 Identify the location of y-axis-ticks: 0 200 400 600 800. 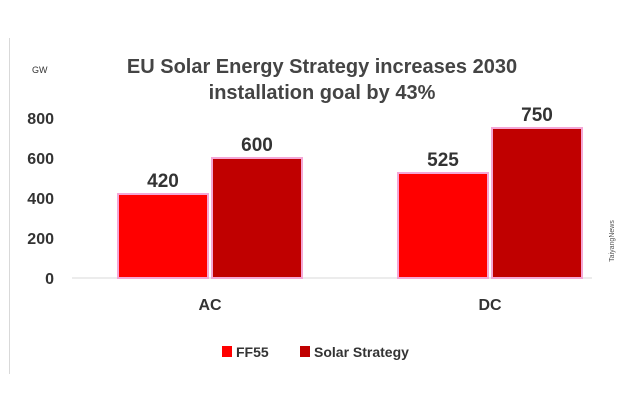
(40, 199).